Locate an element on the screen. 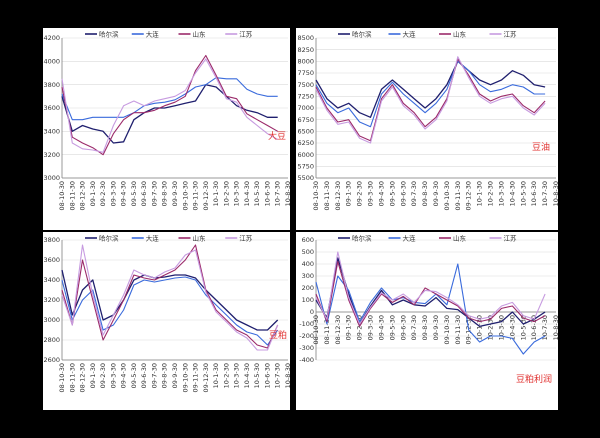  y-tick-label: 4200 is located at coordinates (51, 38).